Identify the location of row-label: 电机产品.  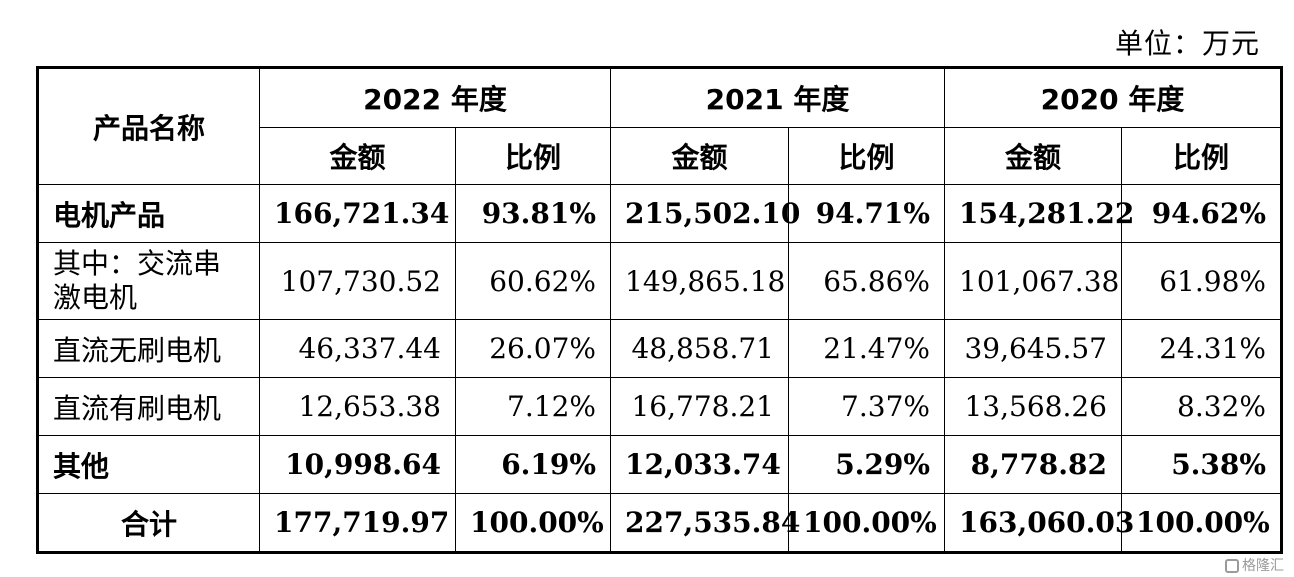
(148, 213).